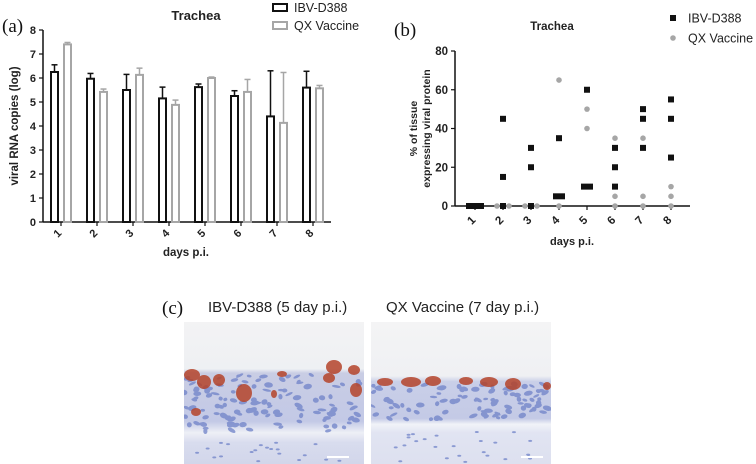  Describe the element at coordinates (15, 125) in the screenshot. I see `y-axis-label: viral RNA copies (log)` at that location.